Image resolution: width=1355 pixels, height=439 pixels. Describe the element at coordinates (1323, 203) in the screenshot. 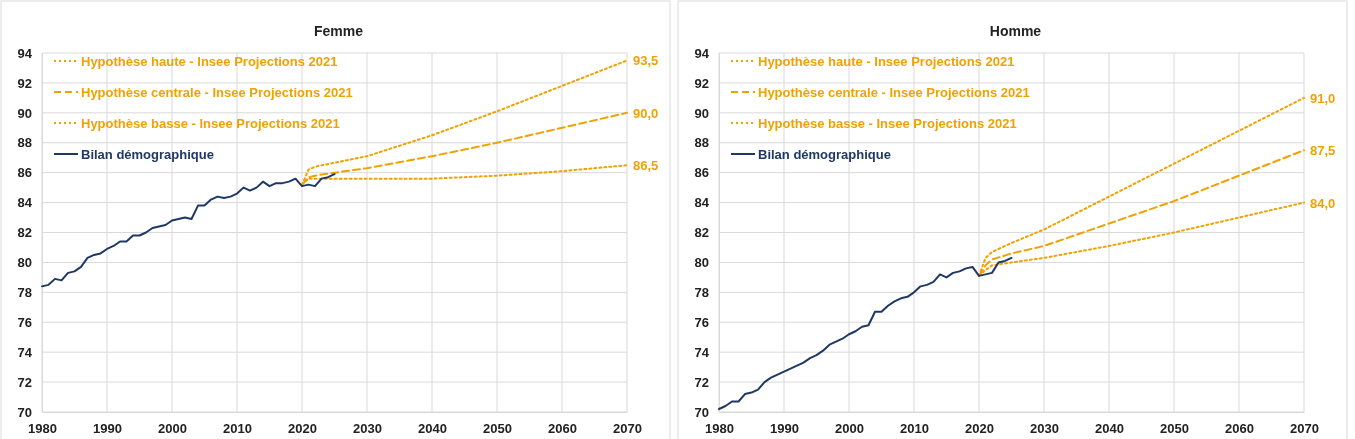

I see `data-label: 84,0` at that location.